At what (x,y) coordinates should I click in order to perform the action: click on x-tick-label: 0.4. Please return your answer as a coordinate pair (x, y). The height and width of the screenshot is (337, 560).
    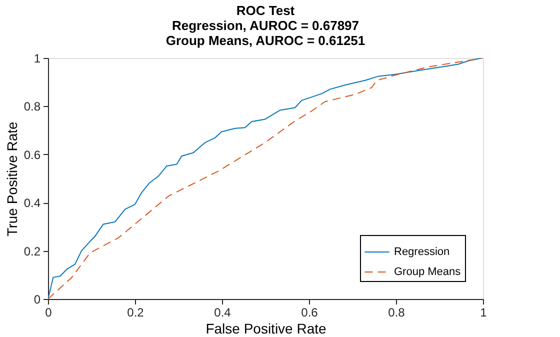
    Looking at the image, I should click on (223, 313).